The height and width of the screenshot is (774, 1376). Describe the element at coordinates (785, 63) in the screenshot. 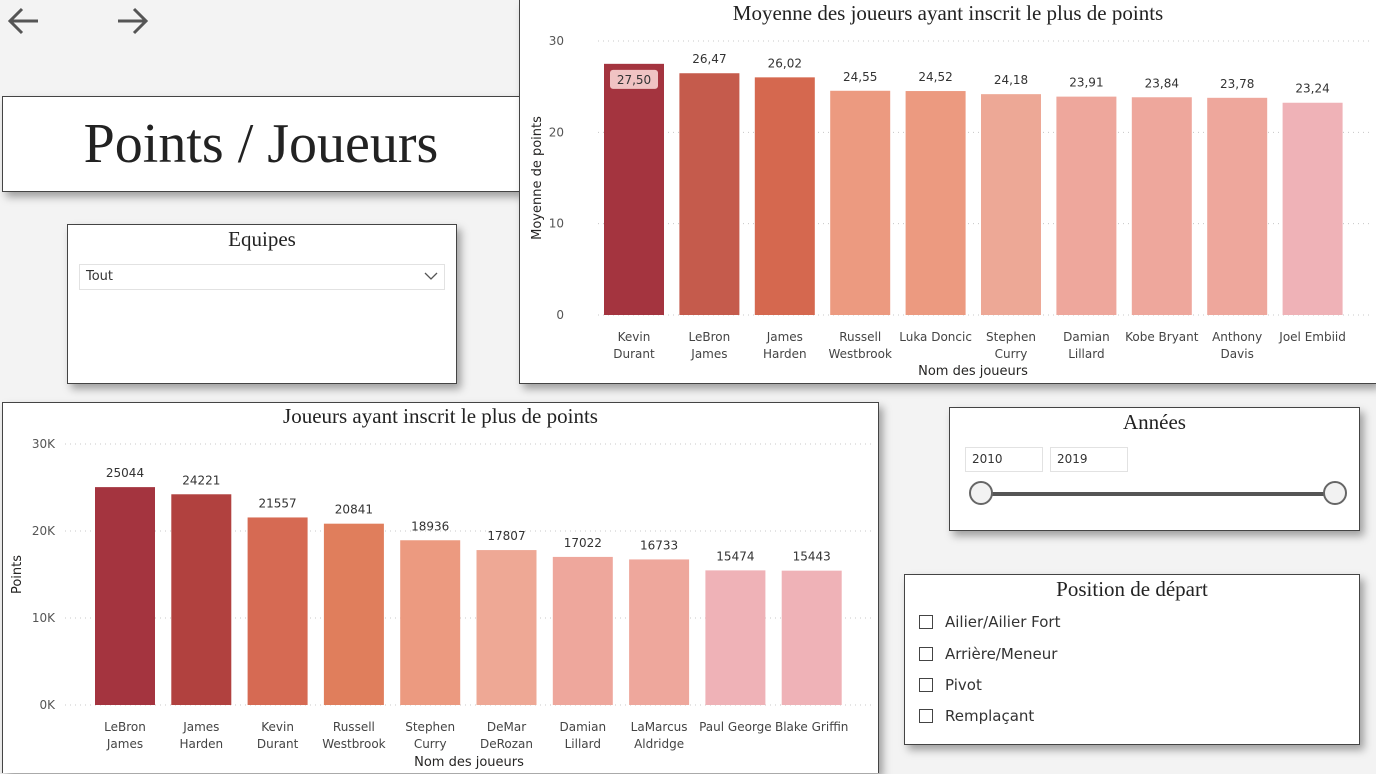

I see `data-label: 26,02` at that location.